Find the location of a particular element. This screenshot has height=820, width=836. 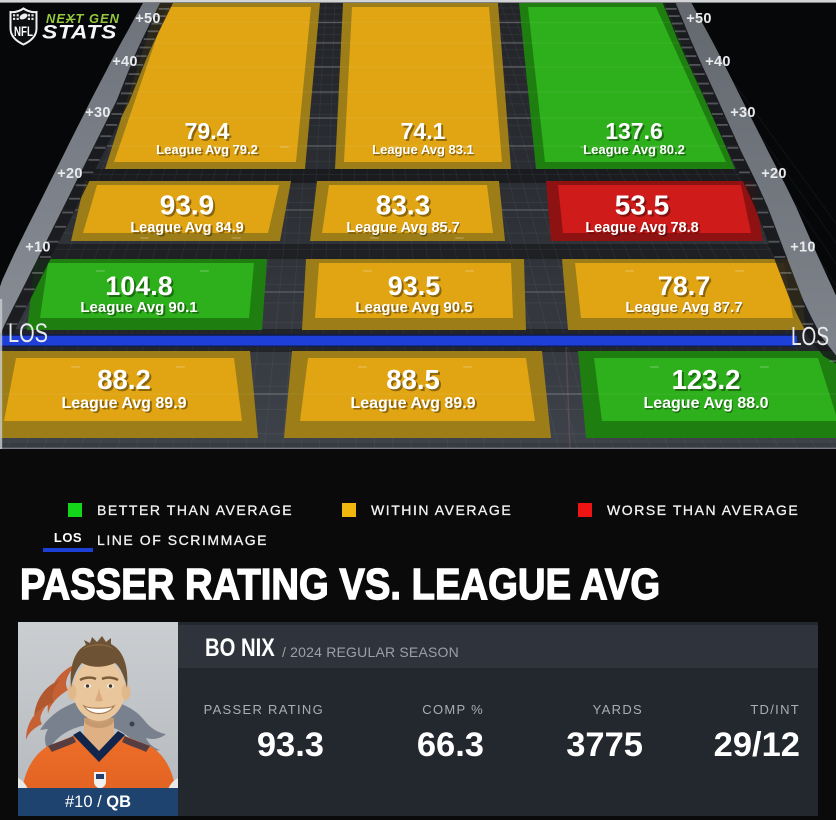

svg-text: NFL is located at coordinates (23, 31).